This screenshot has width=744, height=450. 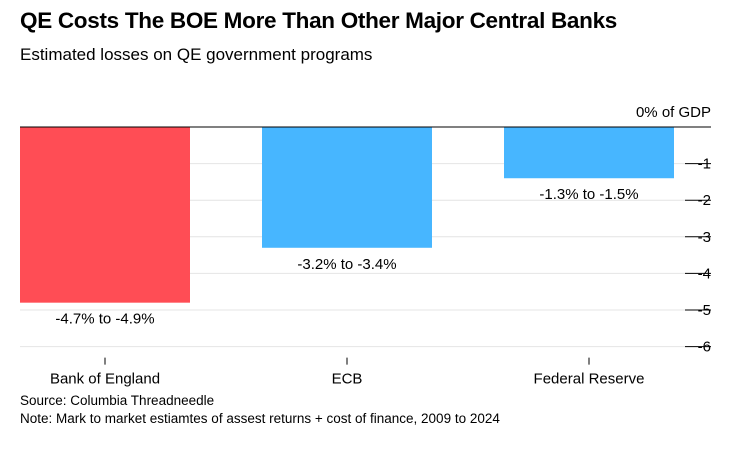 What do you see at coordinates (117, 400) in the screenshot?
I see `source-note: Source: Columbia Threadneedle` at bounding box center [117, 400].